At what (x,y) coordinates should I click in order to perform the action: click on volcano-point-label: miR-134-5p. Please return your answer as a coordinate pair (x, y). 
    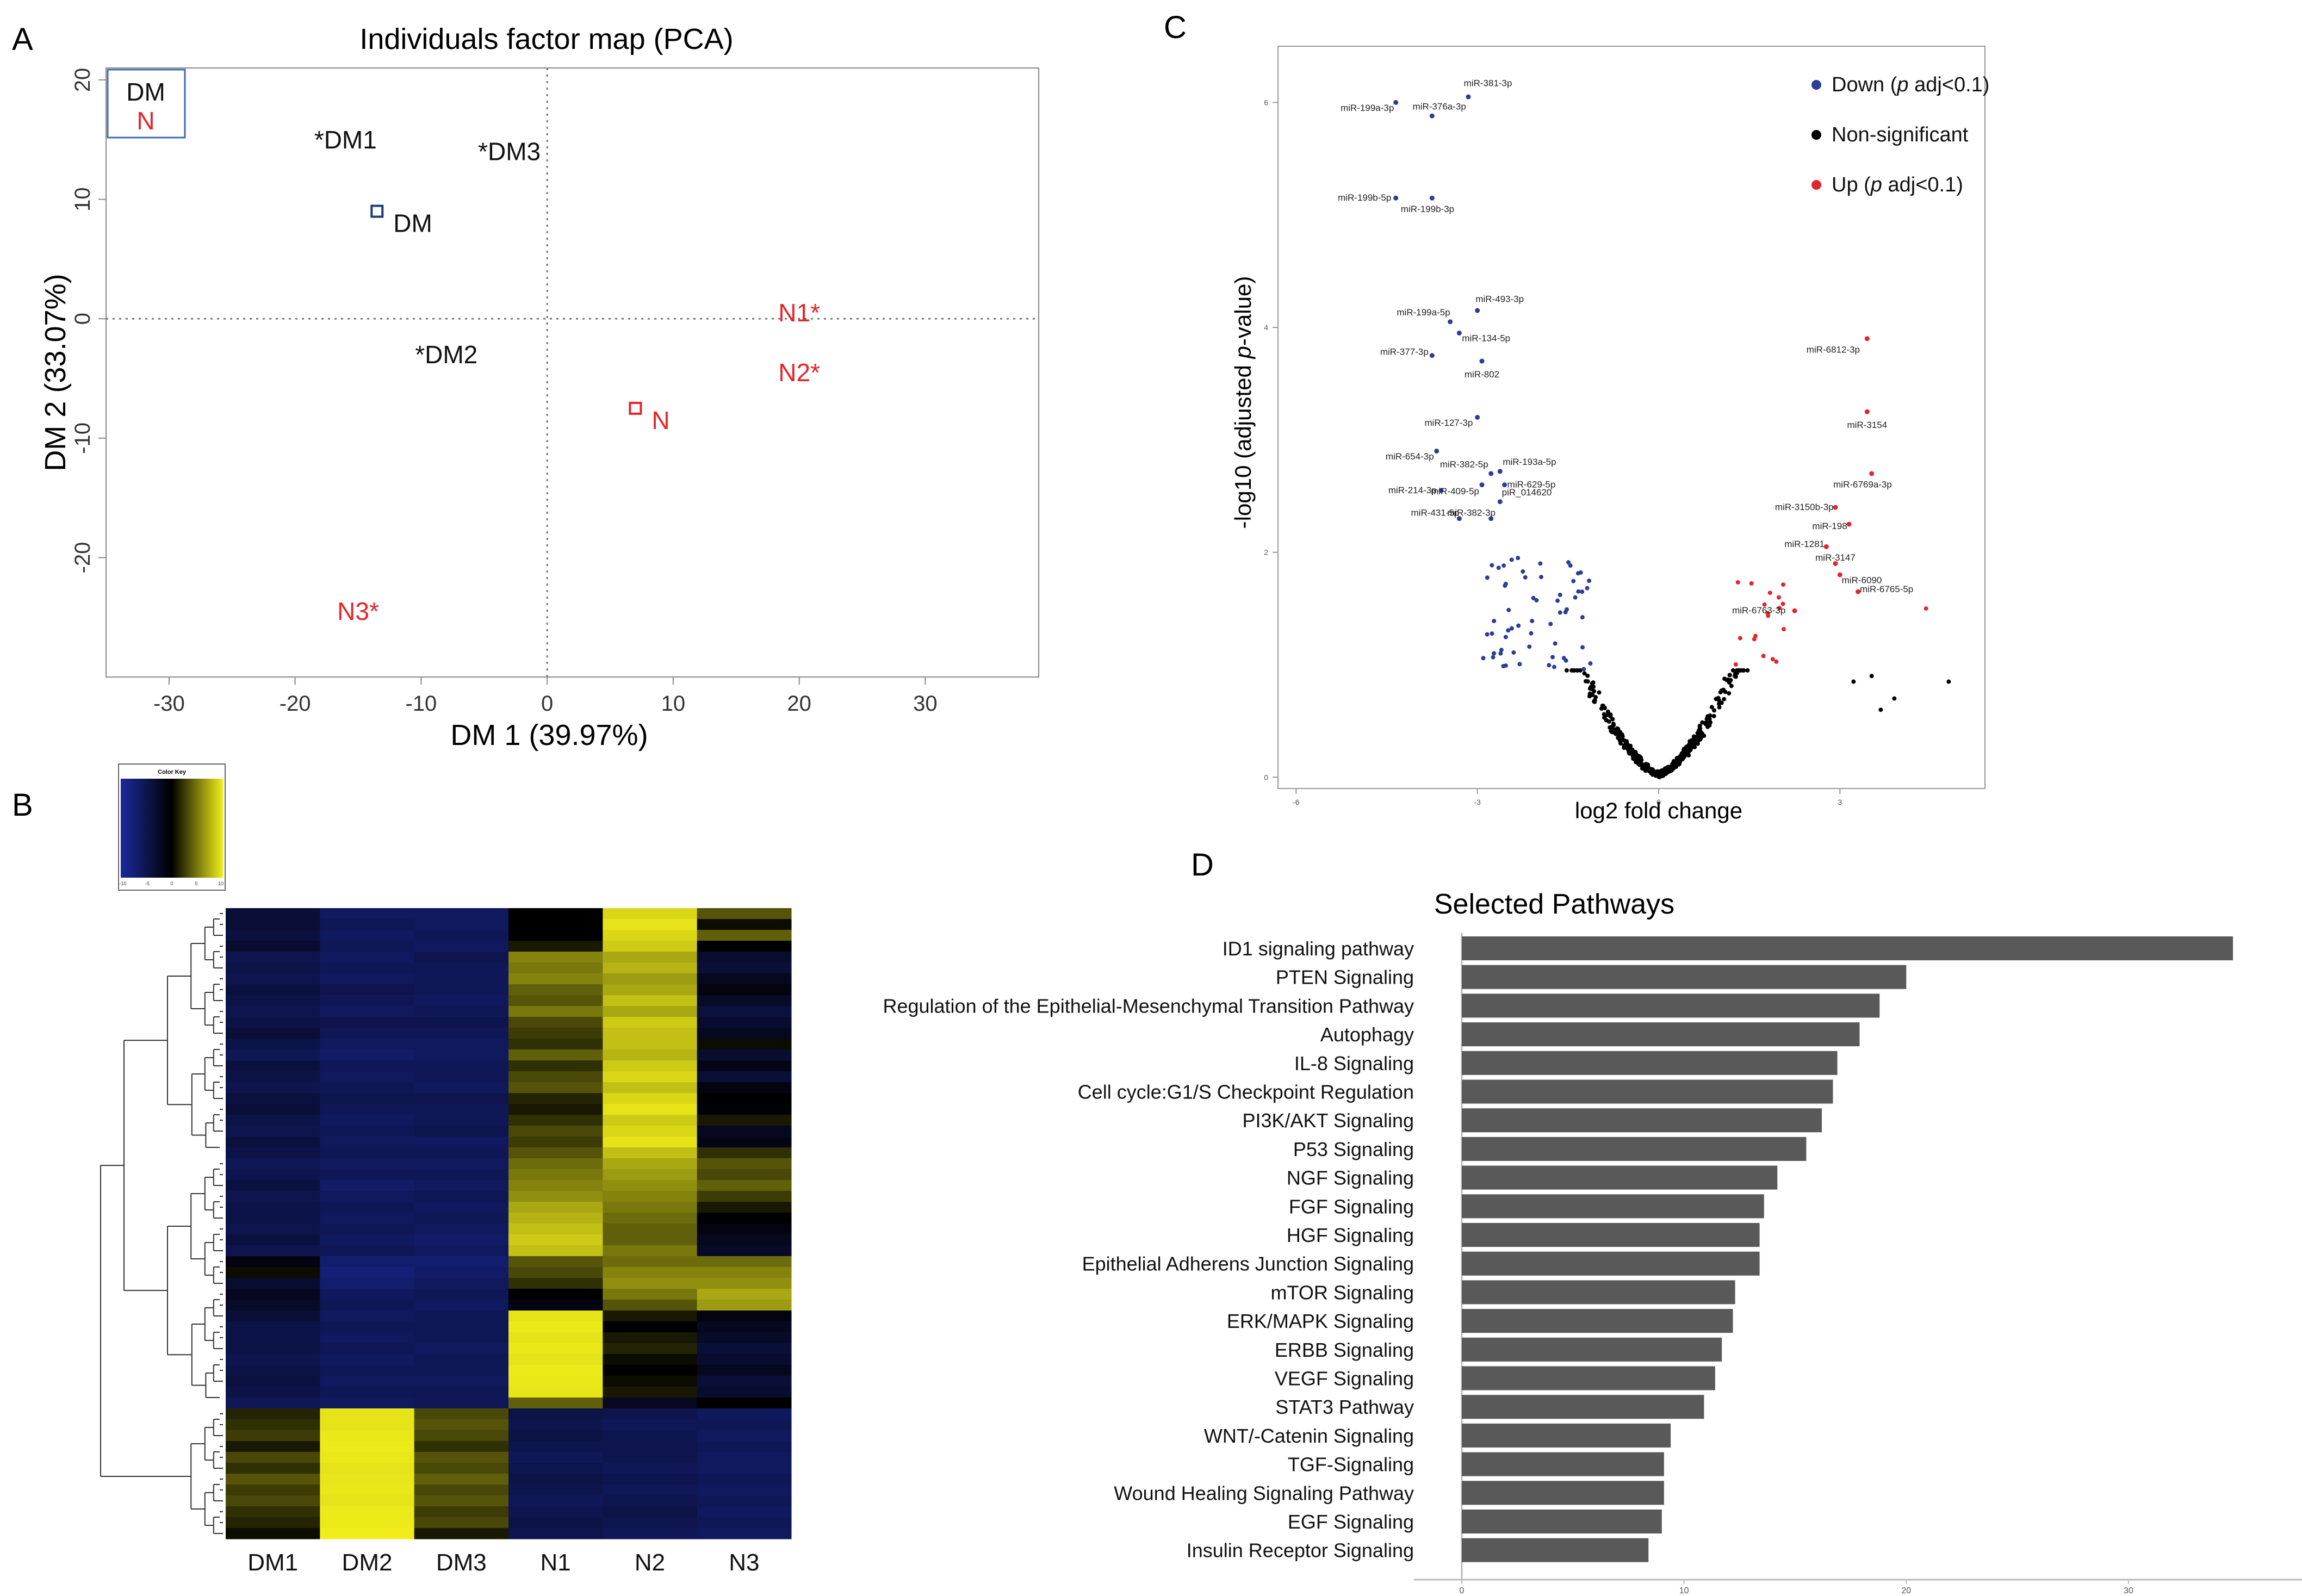
    Looking at the image, I should click on (1486, 338).